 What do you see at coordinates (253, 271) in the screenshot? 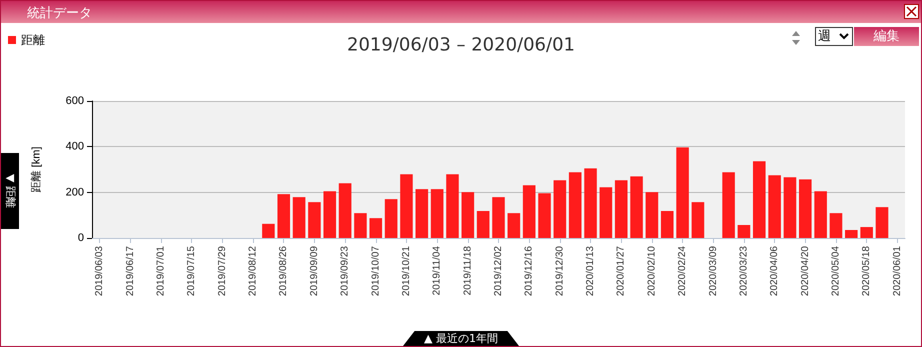
I see `x-tick-label: 2019/08/12` at bounding box center [253, 271].